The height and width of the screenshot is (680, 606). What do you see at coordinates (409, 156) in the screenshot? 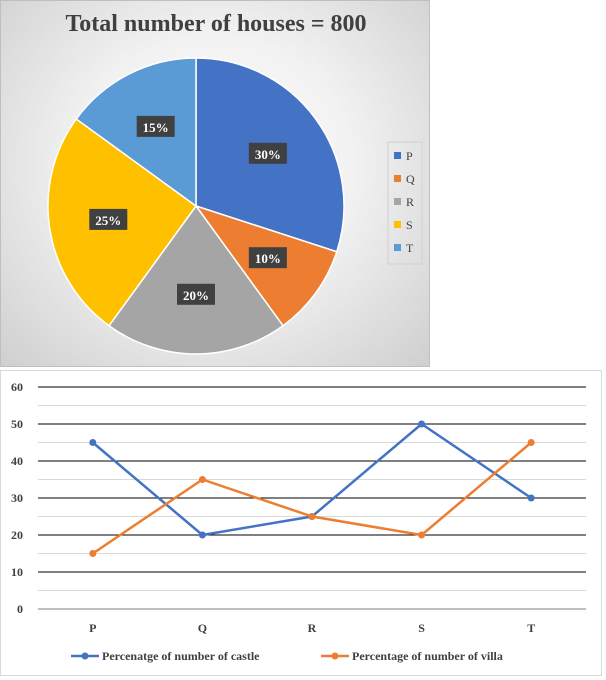
I see `pie-legend-label-p: P` at bounding box center [409, 156].